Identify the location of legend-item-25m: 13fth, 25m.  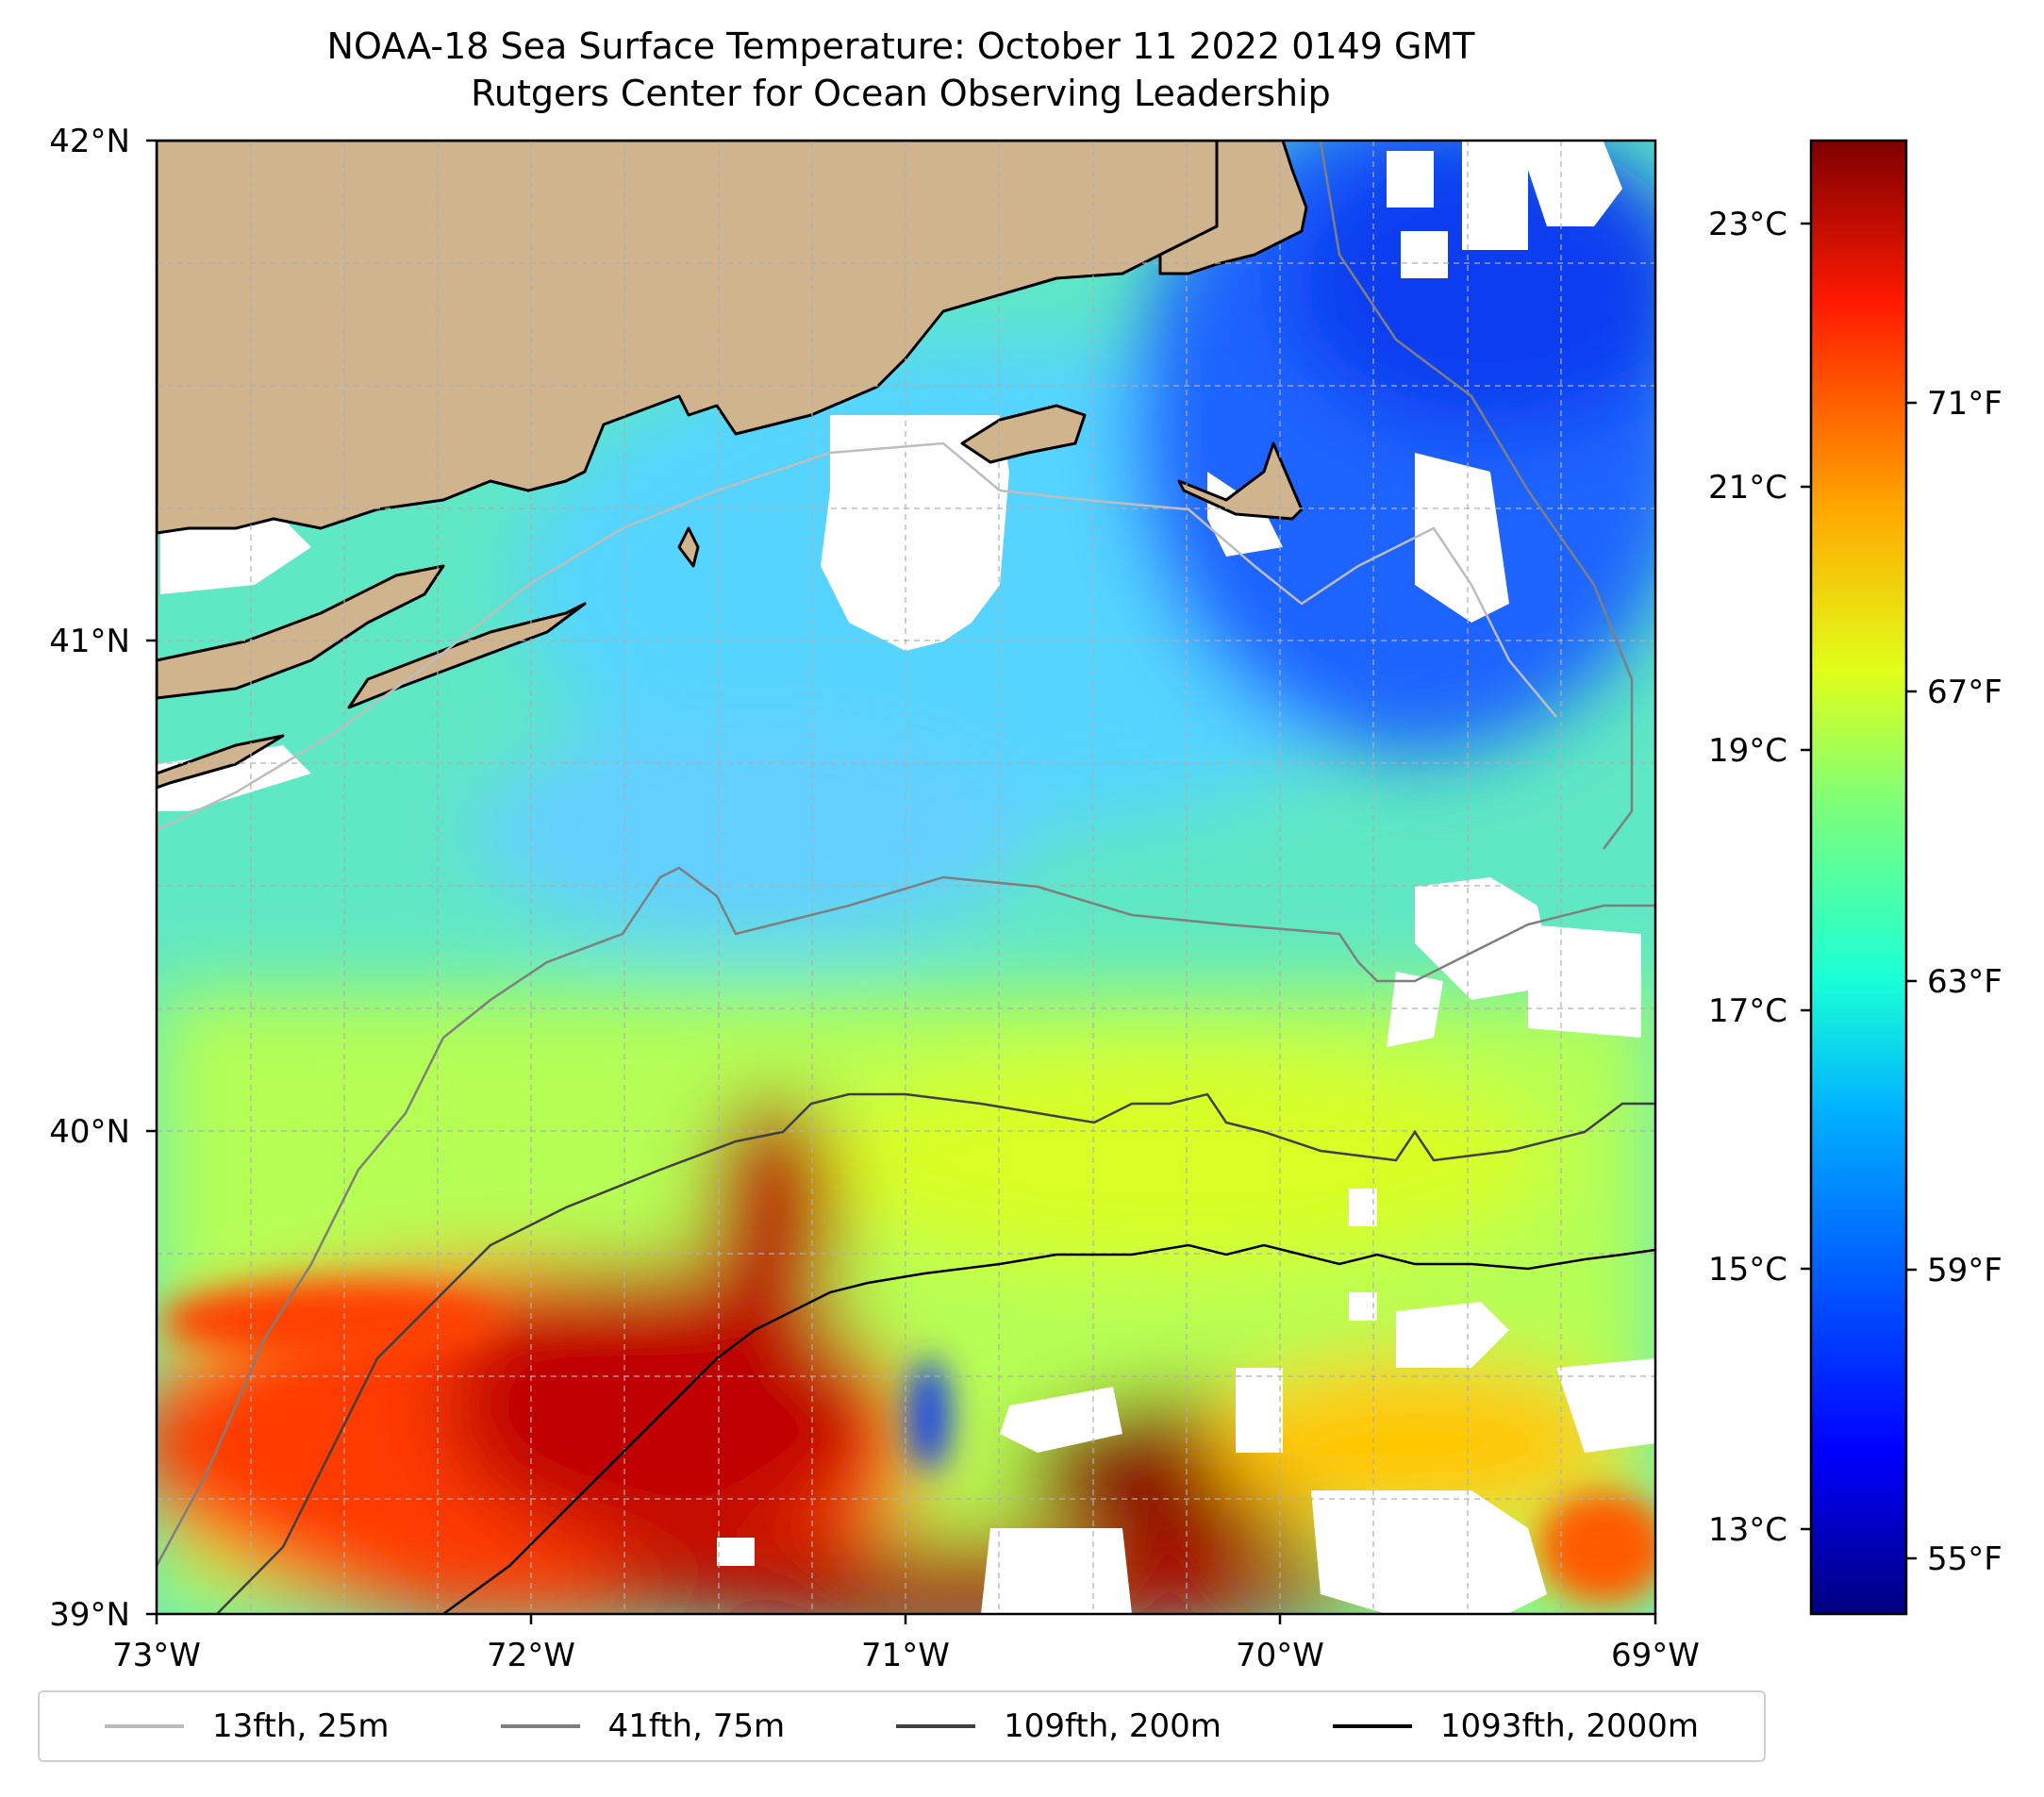
(248, 1726).